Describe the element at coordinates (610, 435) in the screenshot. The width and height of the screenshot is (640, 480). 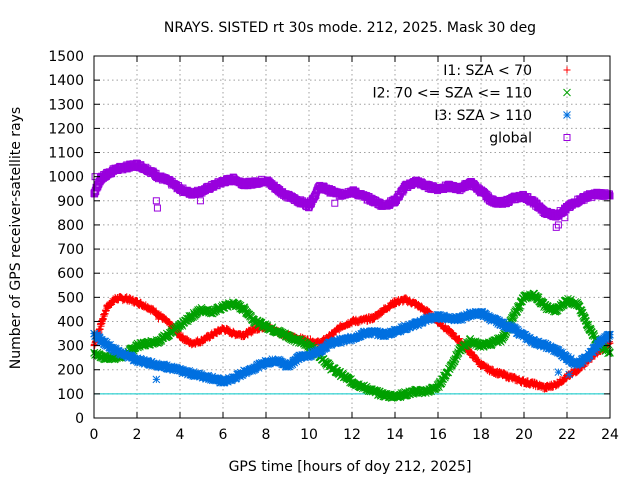
I see `x-tick-label: 24` at that location.